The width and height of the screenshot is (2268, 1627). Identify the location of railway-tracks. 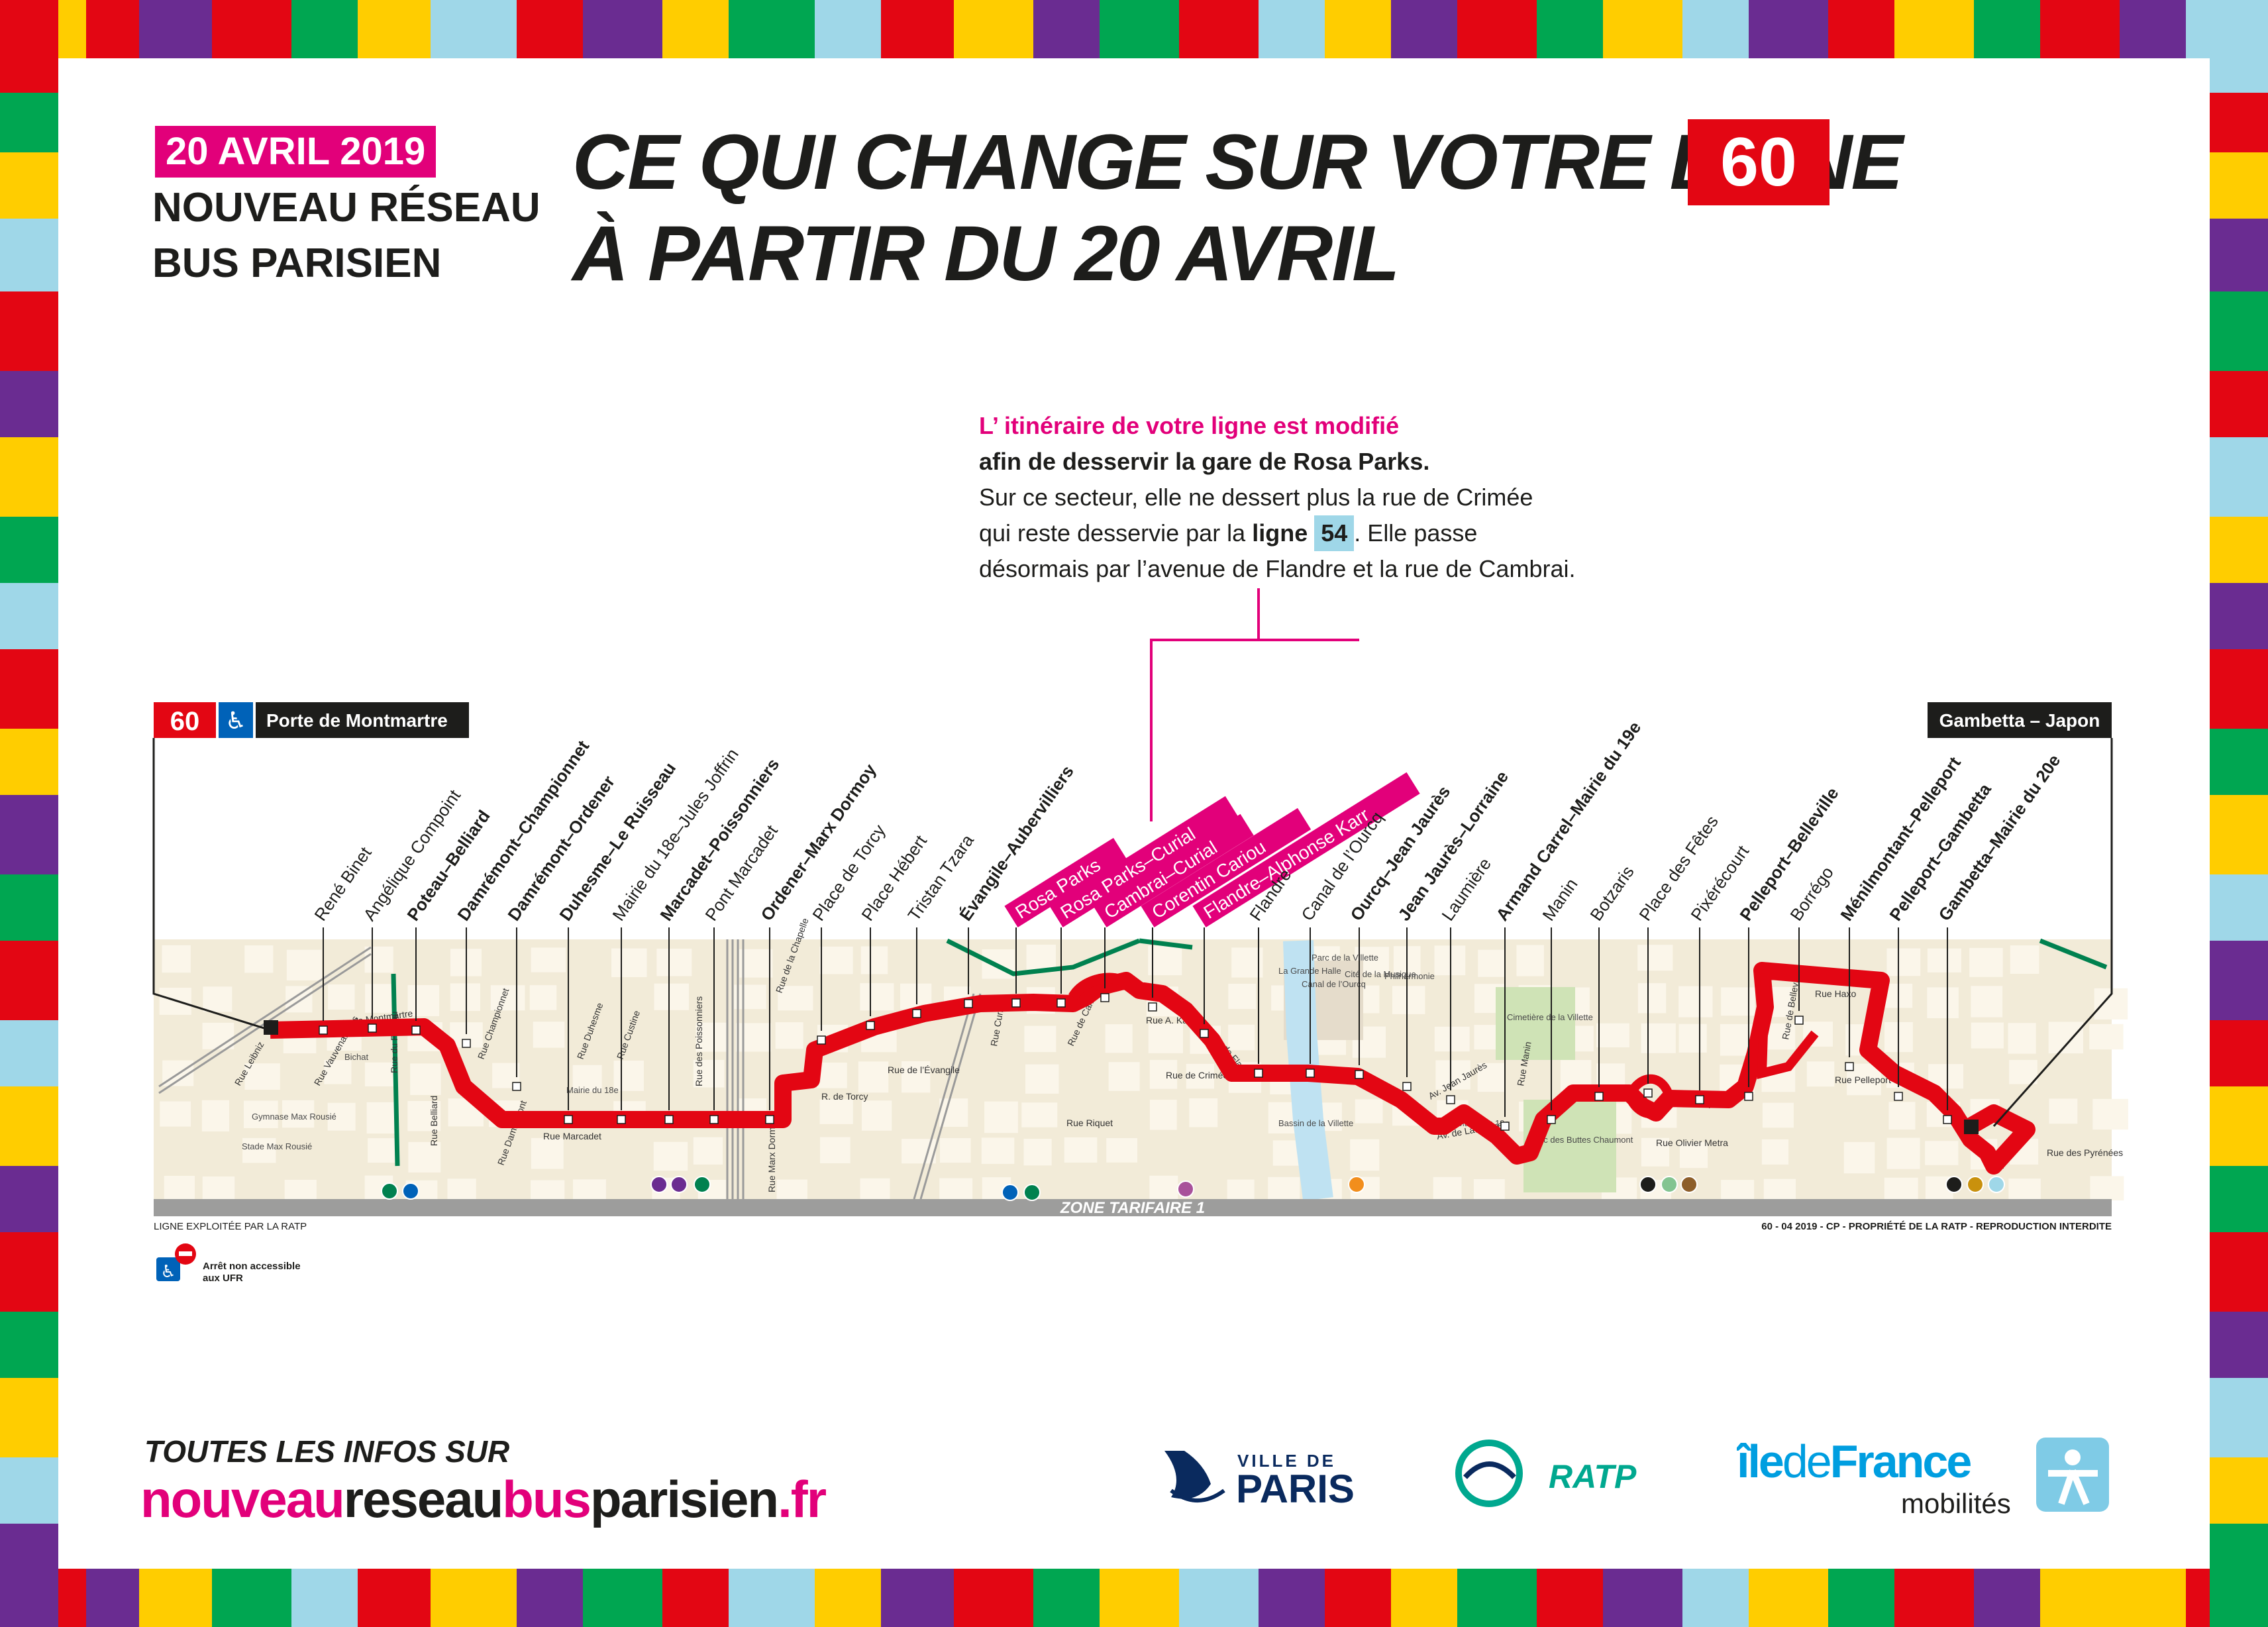
(570, 1069).